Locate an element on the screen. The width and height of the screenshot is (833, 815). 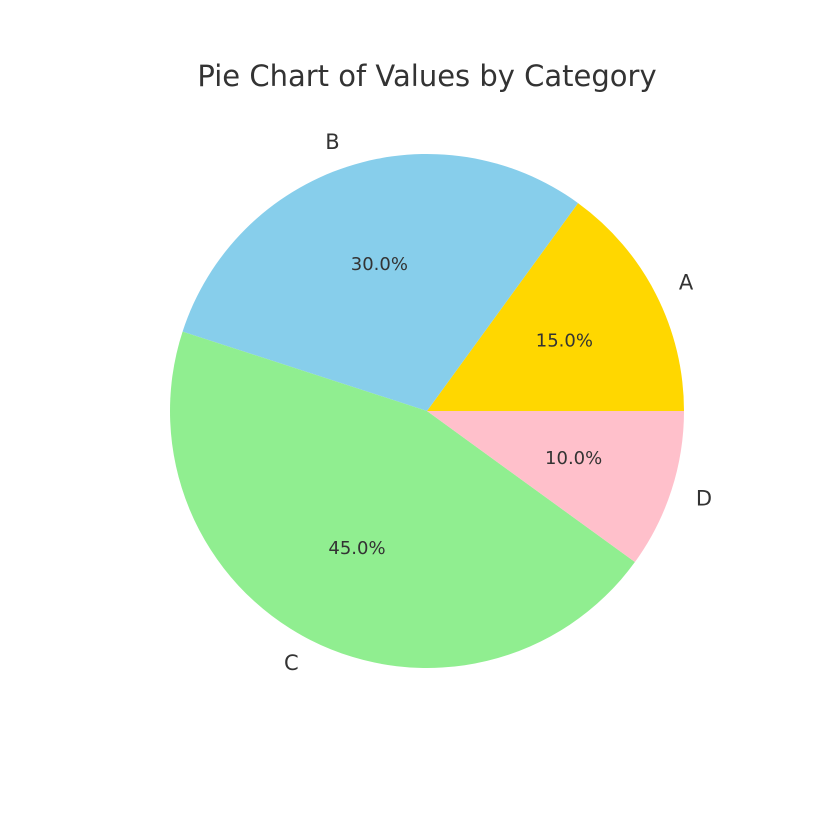
pie-category-label-c: C is located at coordinates (291, 663).